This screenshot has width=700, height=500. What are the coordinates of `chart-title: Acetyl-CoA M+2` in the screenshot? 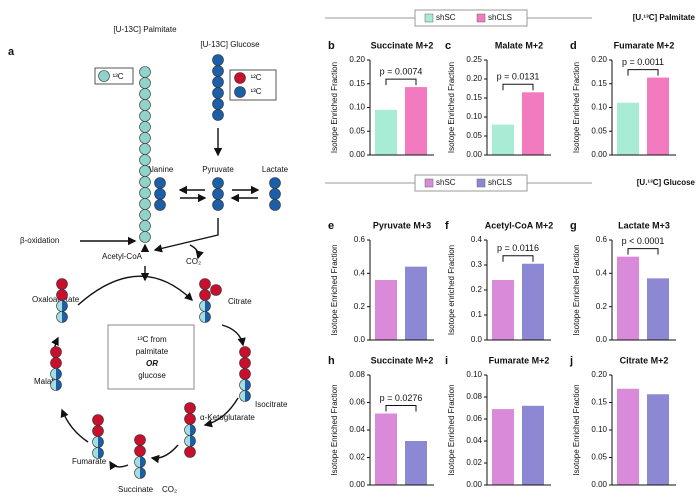 It's located at (519, 225).